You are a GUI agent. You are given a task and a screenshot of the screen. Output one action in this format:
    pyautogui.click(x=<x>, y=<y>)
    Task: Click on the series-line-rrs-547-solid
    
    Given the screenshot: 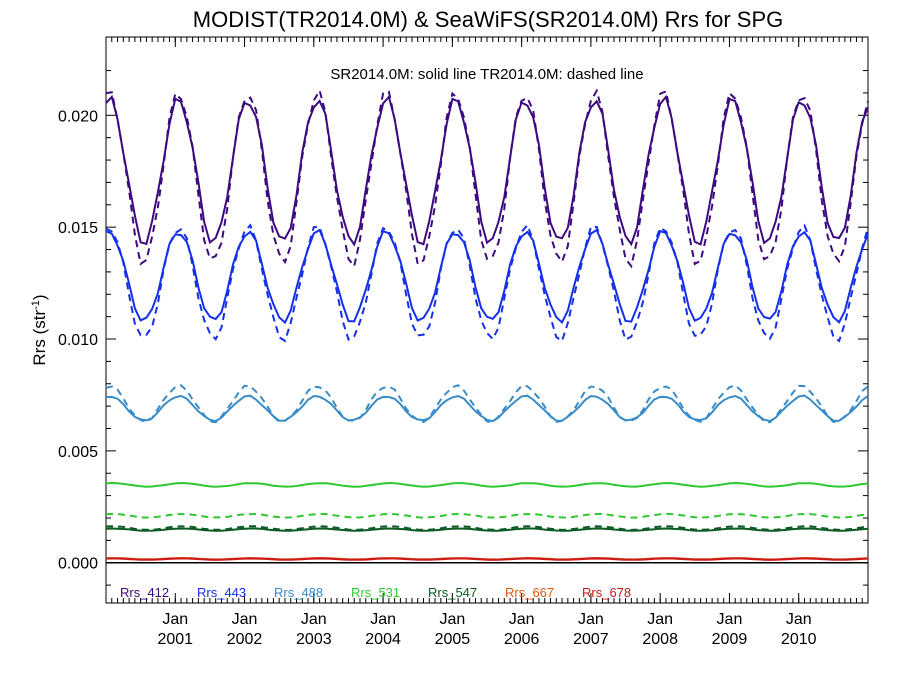 What is the action you would take?
    pyautogui.click(x=487, y=529)
    